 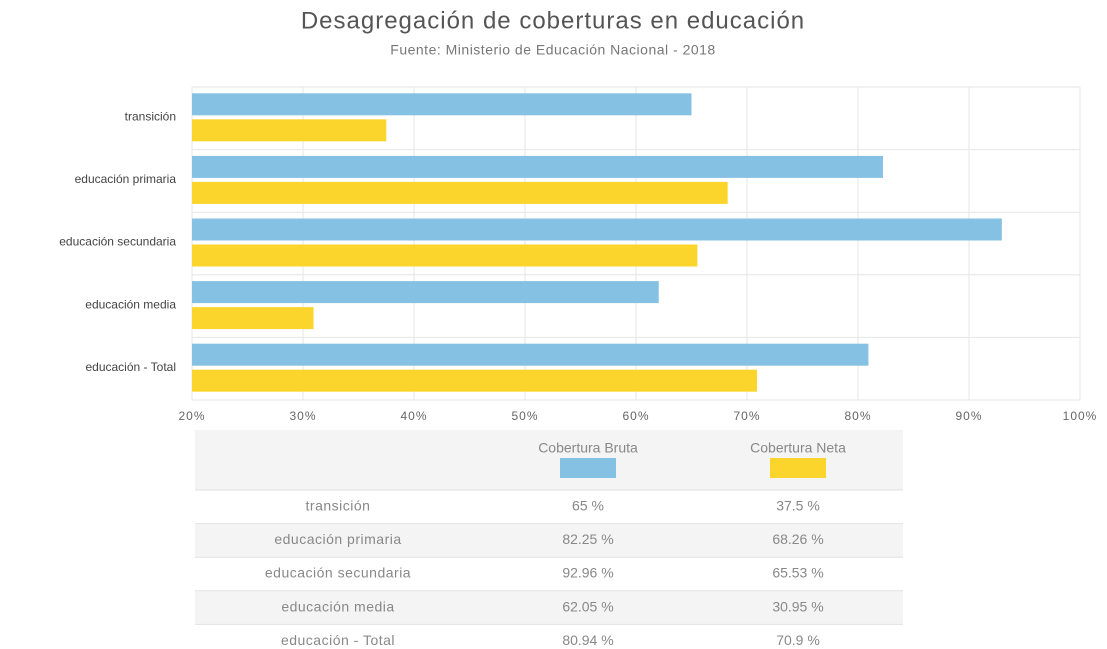 What do you see at coordinates (587, 539) in the screenshot?
I see `table-value: 82.25 %` at bounding box center [587, 539].